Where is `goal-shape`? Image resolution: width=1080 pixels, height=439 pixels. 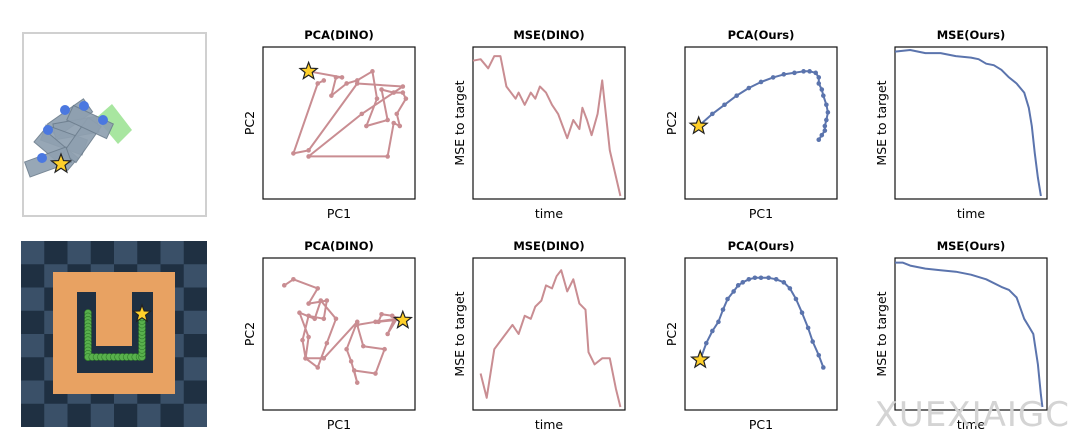 goal-shape is located at coordinates (114, 124).